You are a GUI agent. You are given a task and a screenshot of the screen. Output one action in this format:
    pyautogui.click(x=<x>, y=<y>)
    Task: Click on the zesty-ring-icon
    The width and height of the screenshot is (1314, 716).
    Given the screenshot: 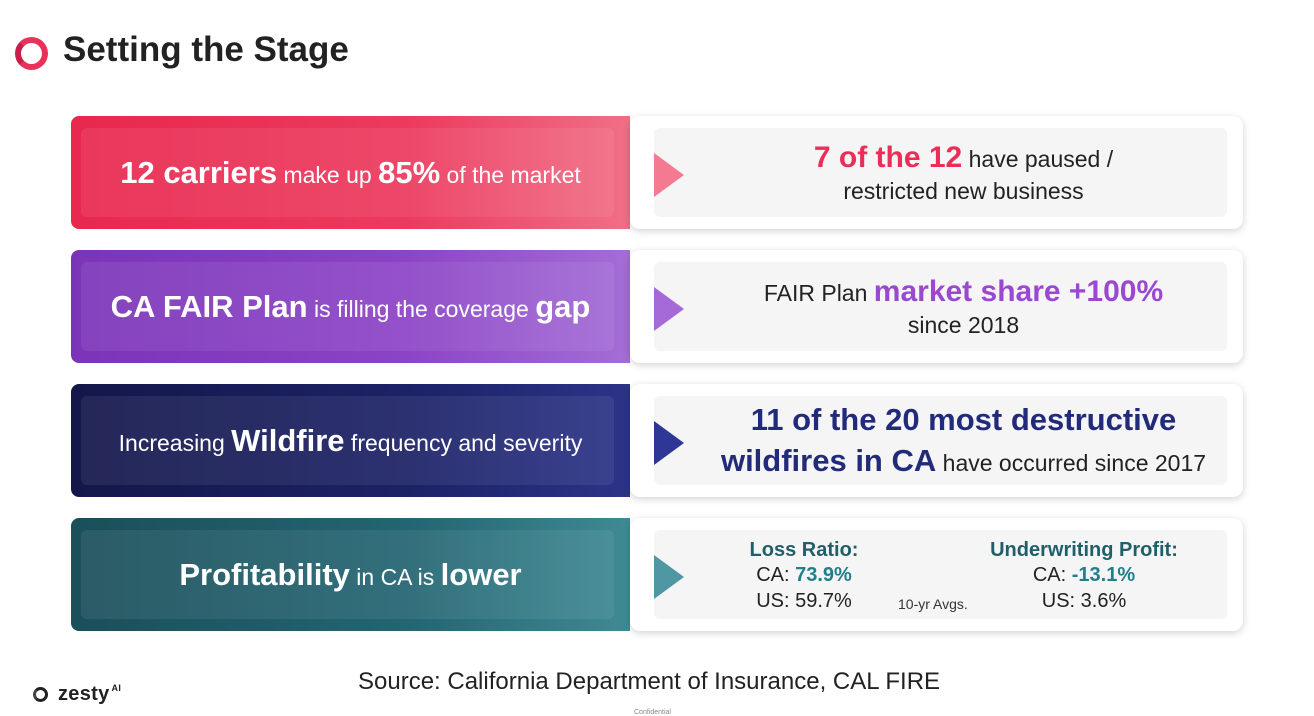 What is the action you would take?
    pyautogui.click(x=40, y=694)
    